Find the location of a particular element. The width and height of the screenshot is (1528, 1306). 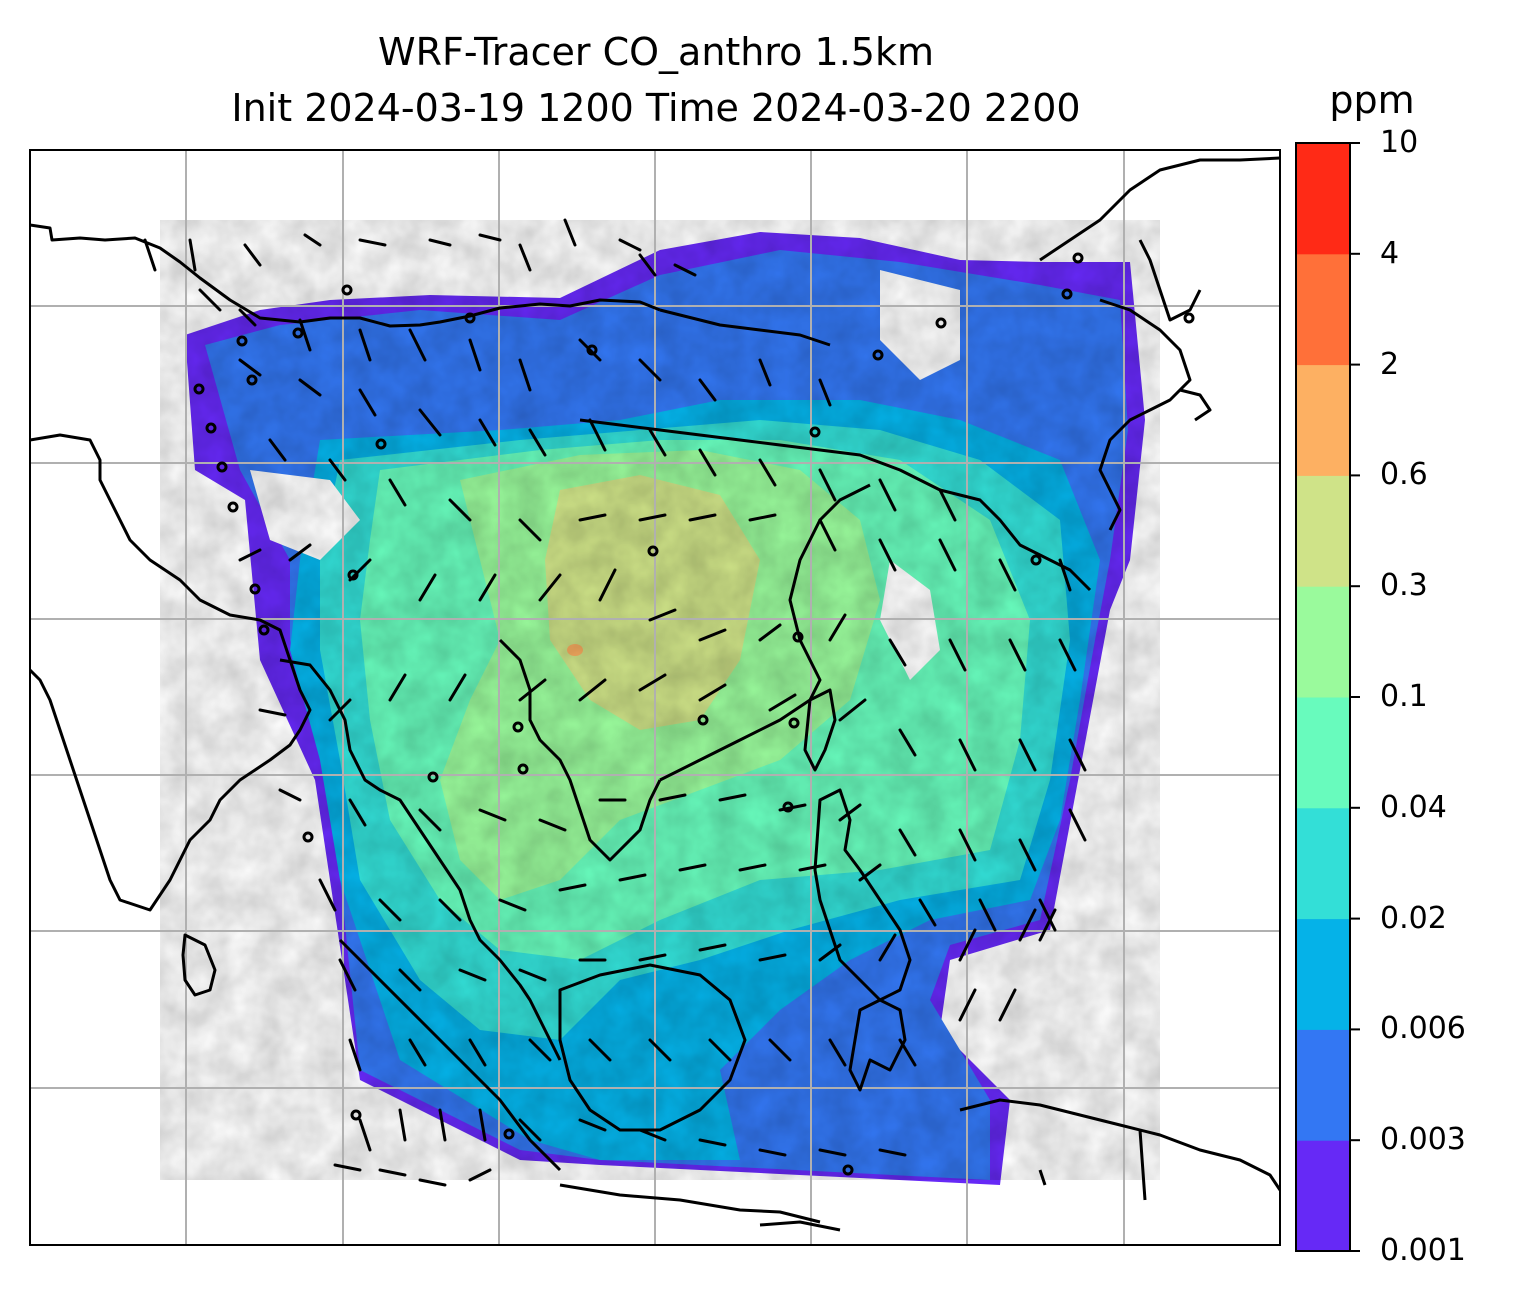

colorbar-tick-label: 0.001 is located at coordinates (1423, 1250).